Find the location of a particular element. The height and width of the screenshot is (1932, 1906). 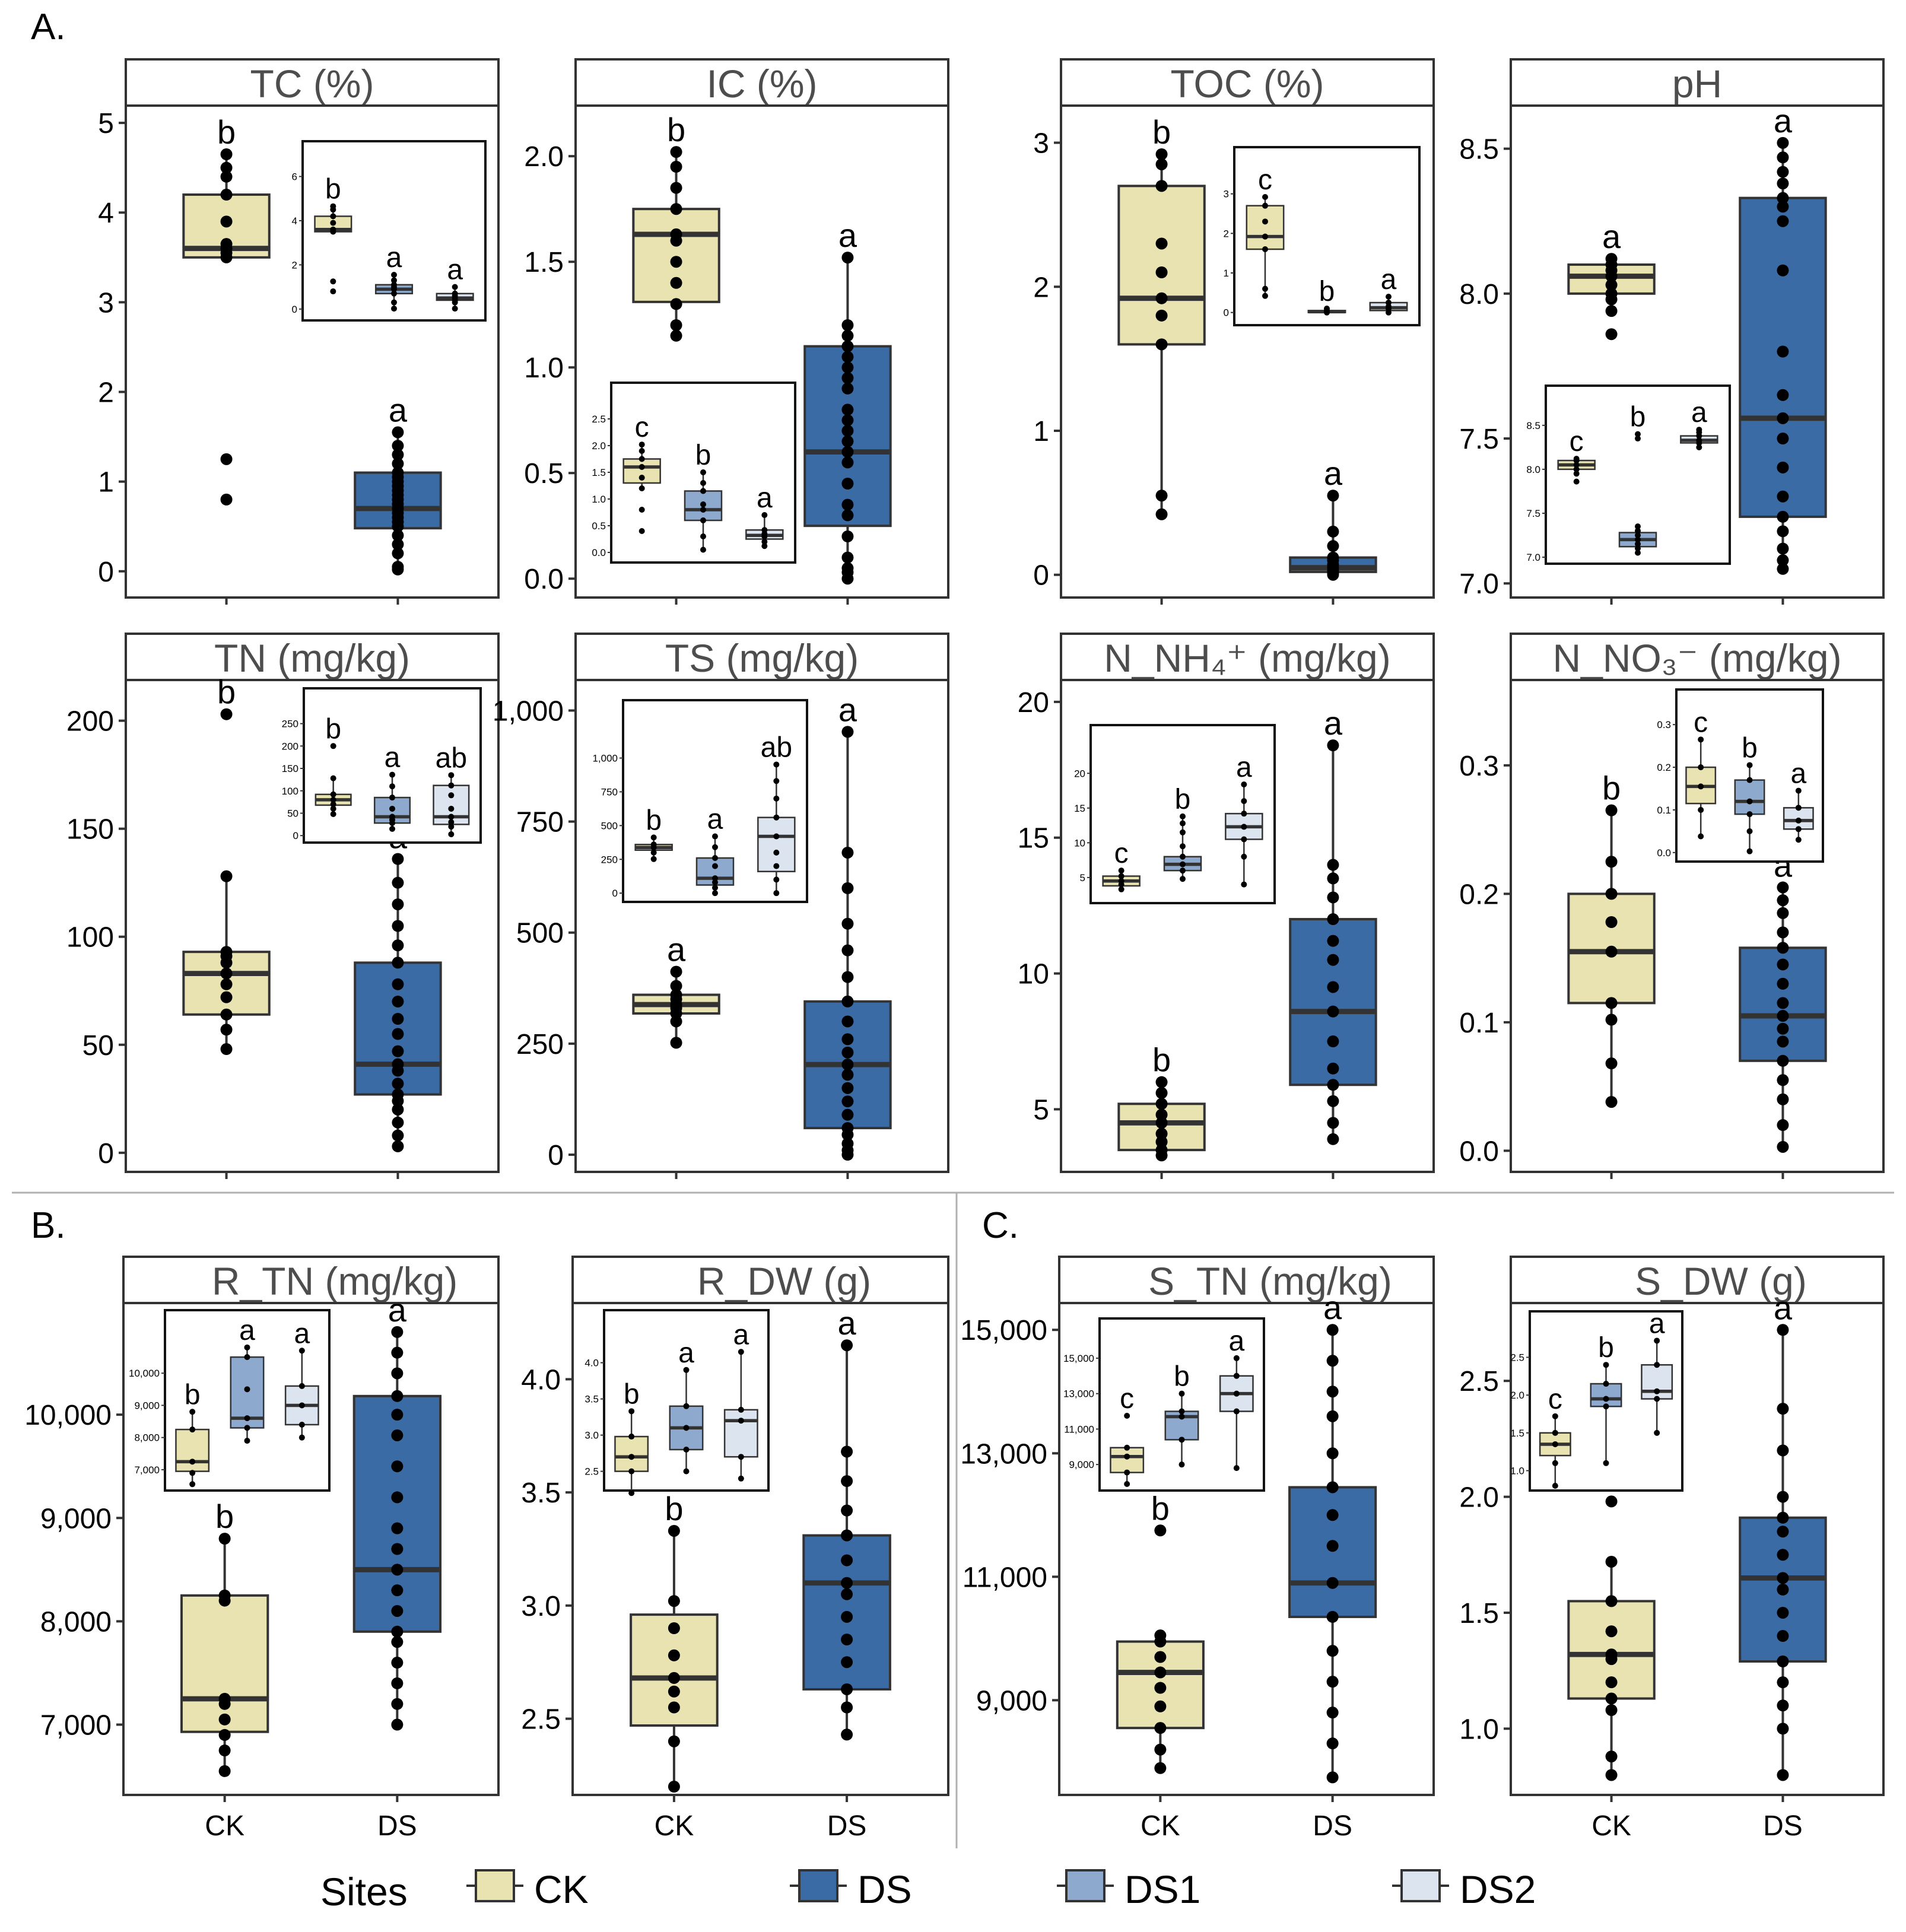

inset-box-ck-letter: b is located at coordinates (654, 820).